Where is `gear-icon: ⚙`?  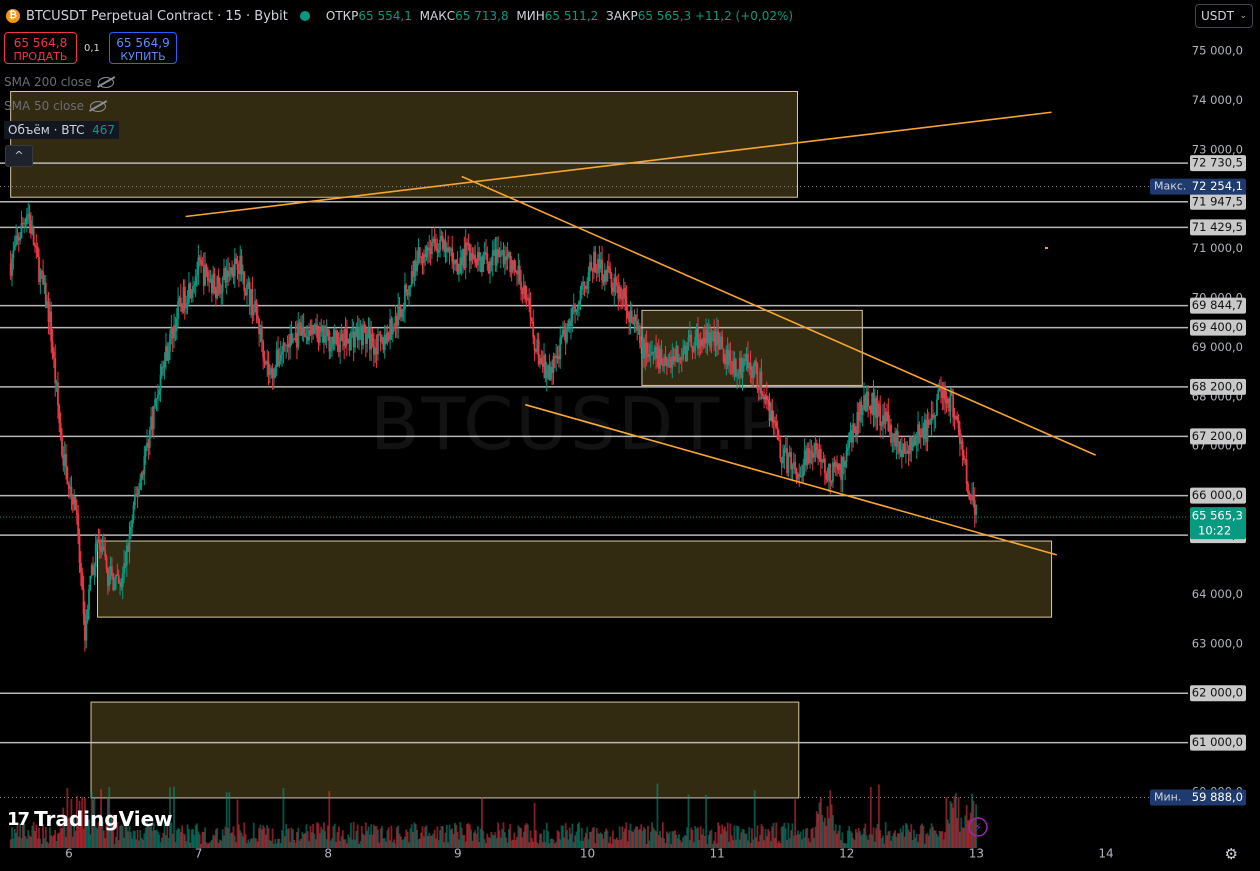 gear-icon: ⚙ is located at coordinates (1231, 854).